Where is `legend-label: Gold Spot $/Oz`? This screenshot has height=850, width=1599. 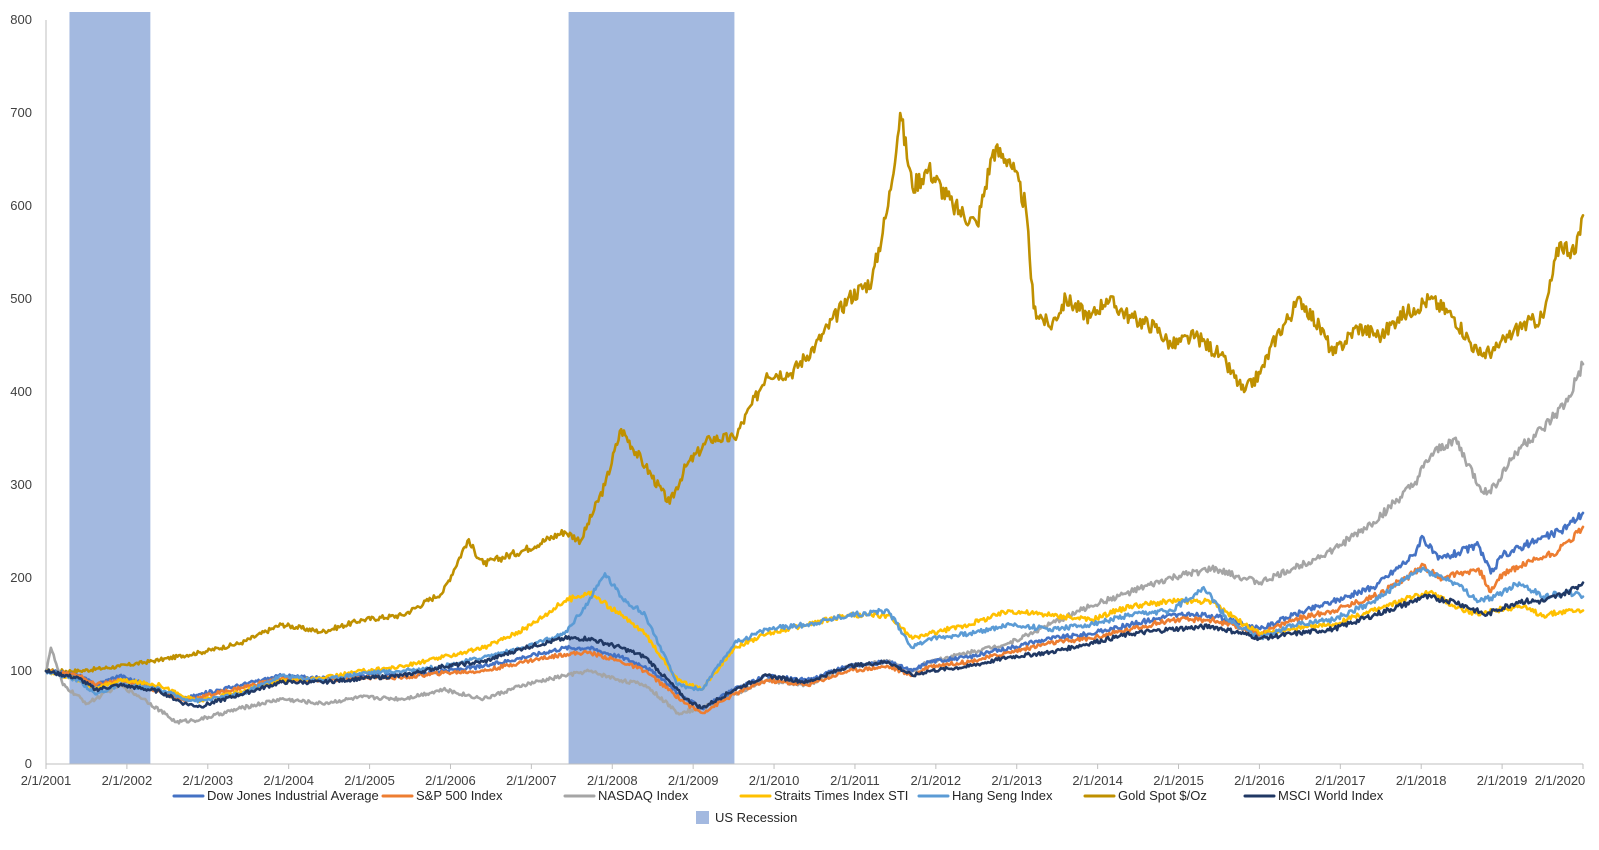
legend-label: Gold Spot $/Oz is located at coordinates (1162, 795).